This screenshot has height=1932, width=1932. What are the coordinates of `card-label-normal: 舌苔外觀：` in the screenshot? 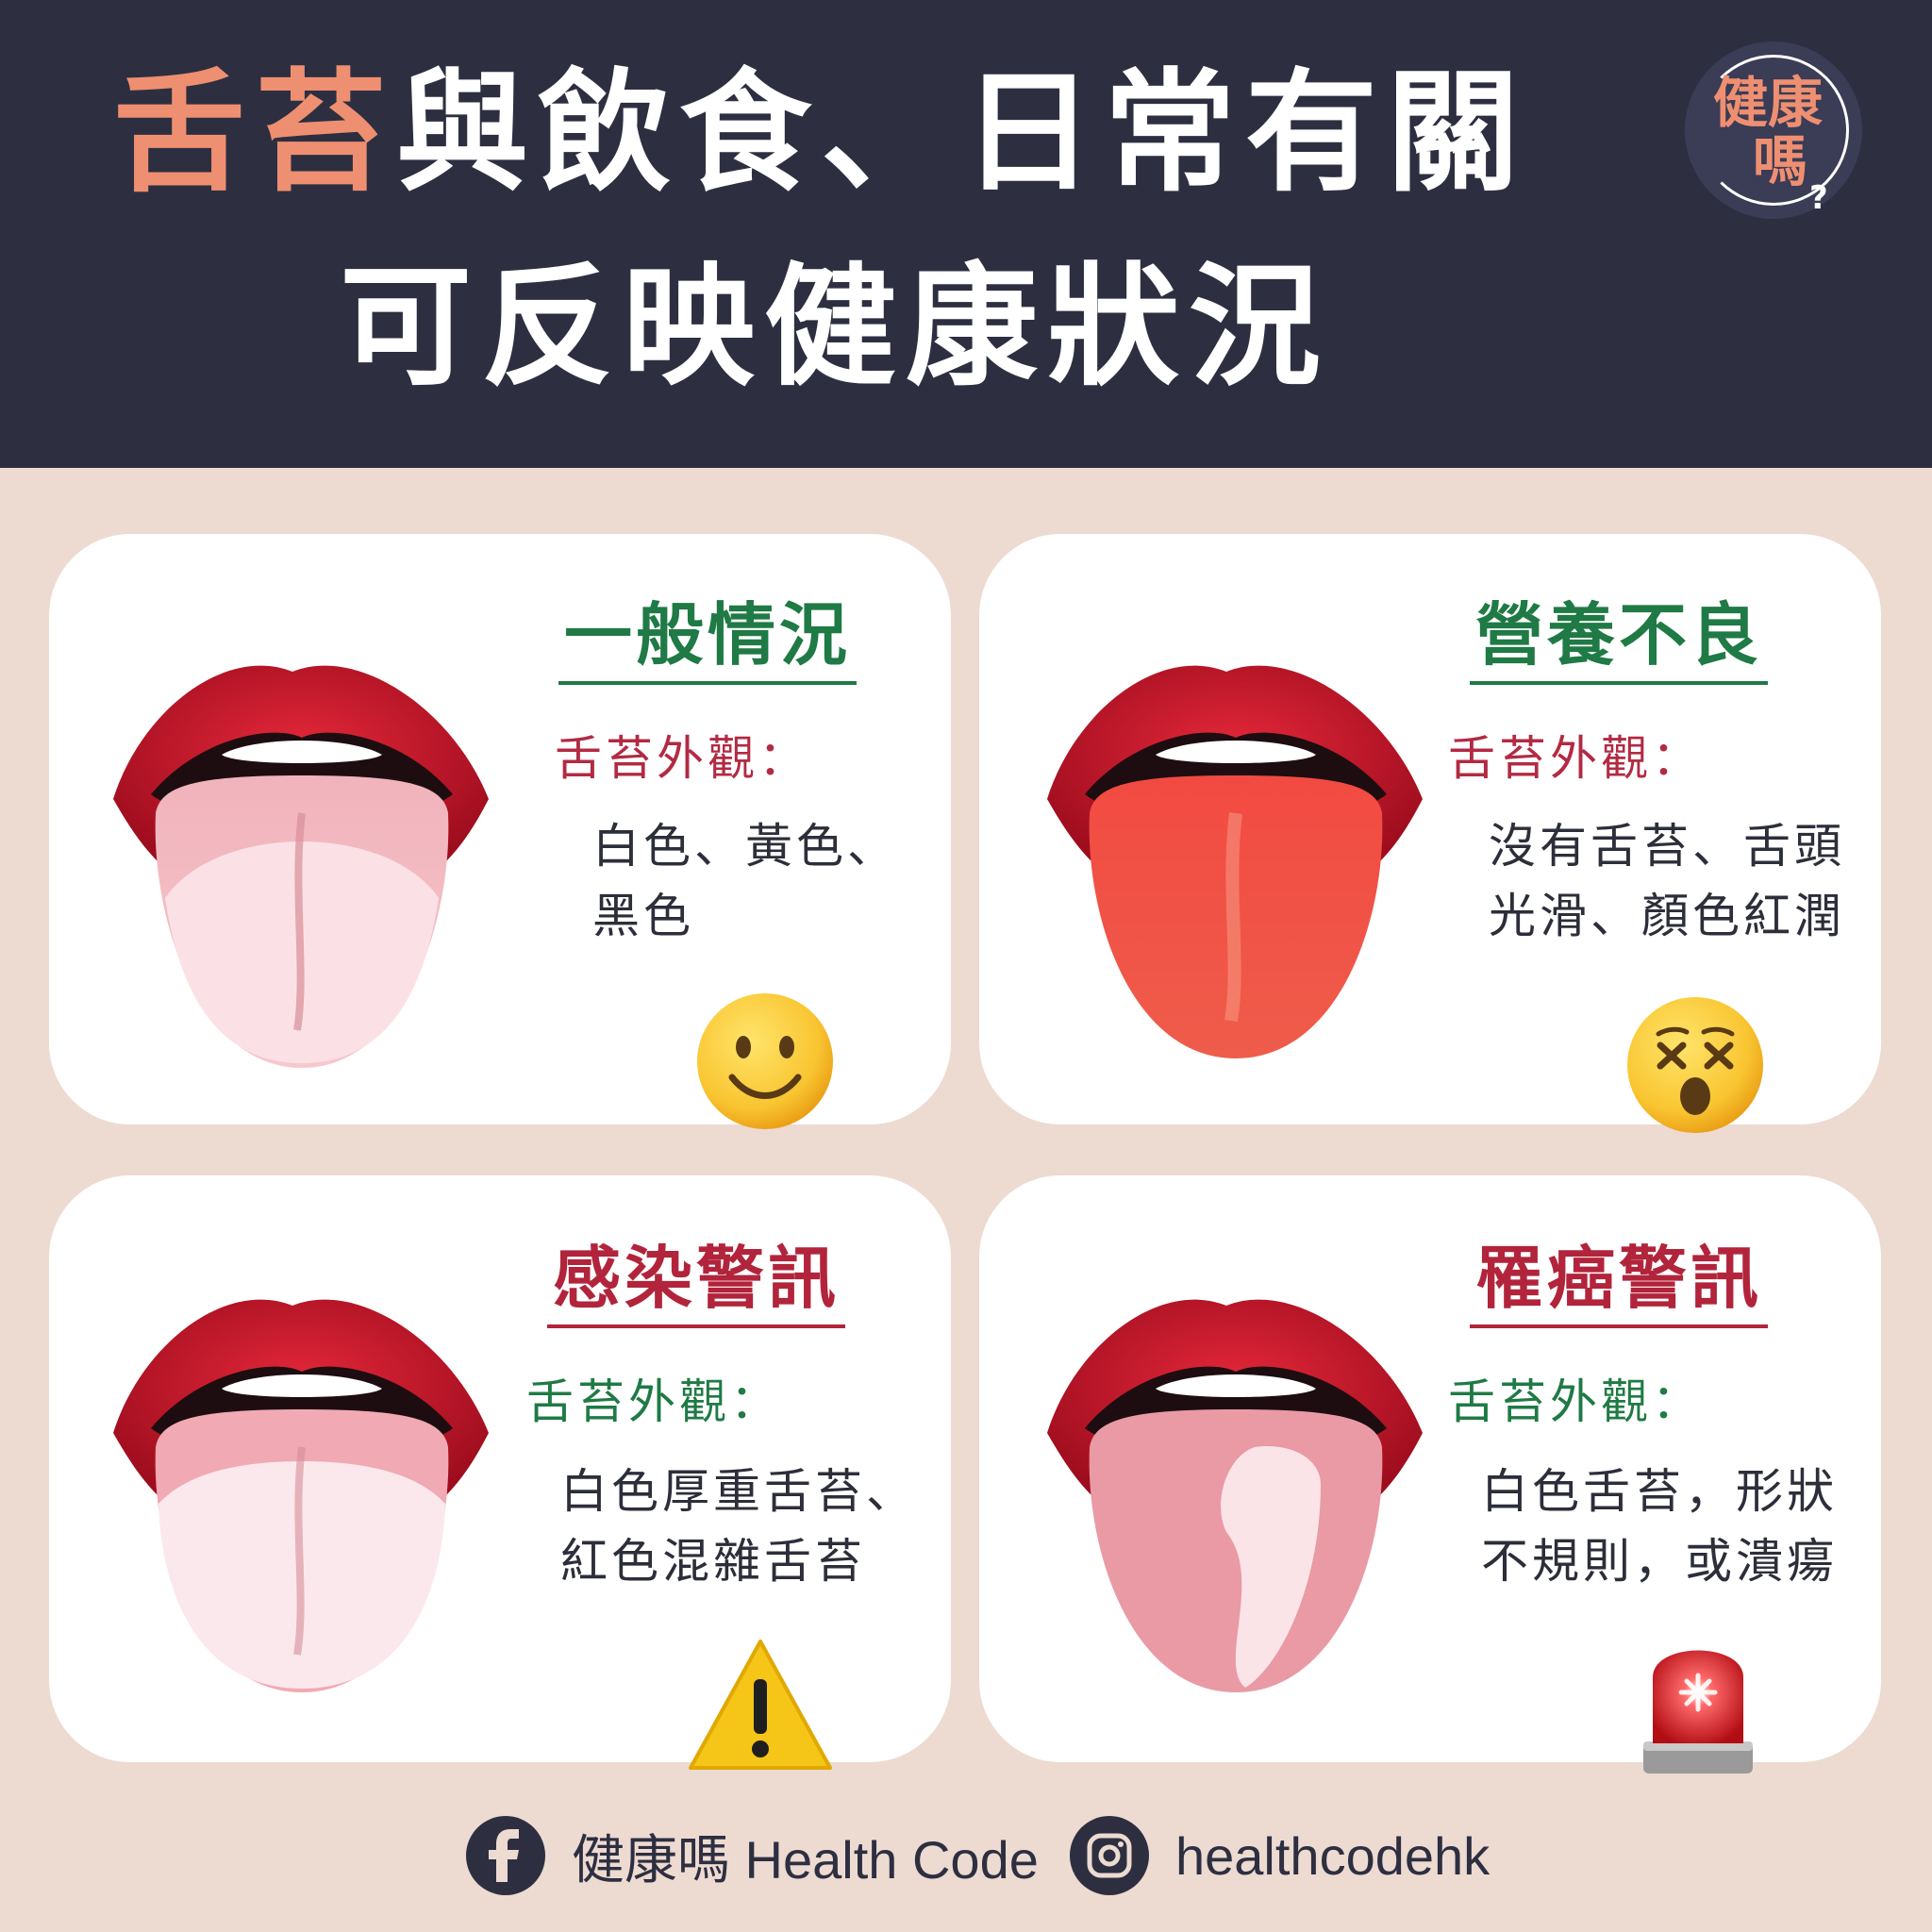 It's located at (682, 758).